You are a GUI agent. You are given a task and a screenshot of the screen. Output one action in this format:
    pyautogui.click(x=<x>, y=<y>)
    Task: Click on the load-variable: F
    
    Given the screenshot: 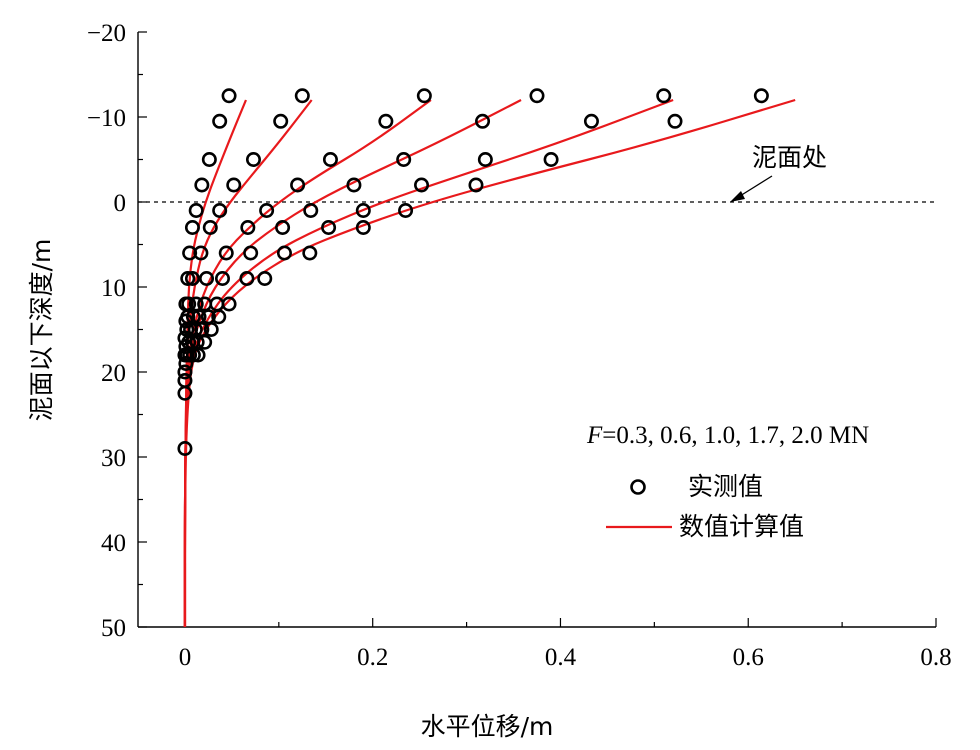 What is the action you would take?
    pyautogui.click(x=594, y=435)
    